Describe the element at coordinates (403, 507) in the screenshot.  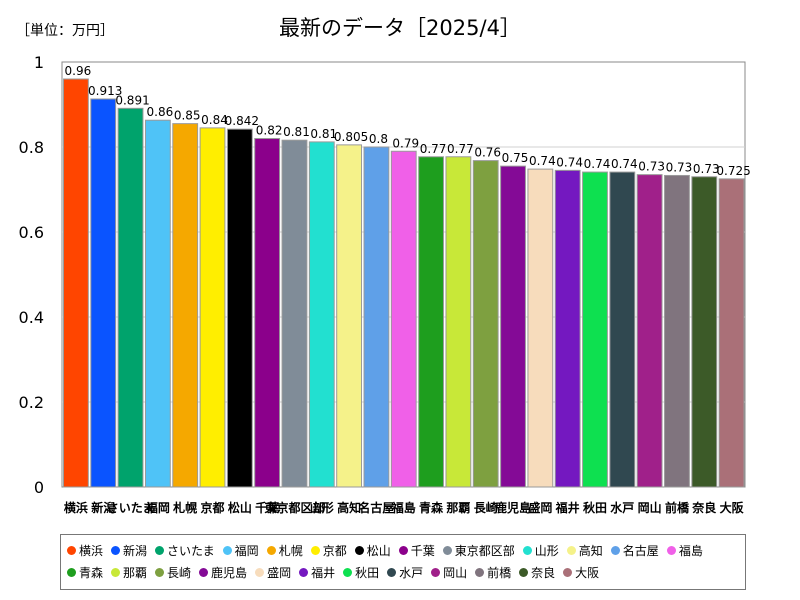
I see `x-tick-label: 福島` at that location.